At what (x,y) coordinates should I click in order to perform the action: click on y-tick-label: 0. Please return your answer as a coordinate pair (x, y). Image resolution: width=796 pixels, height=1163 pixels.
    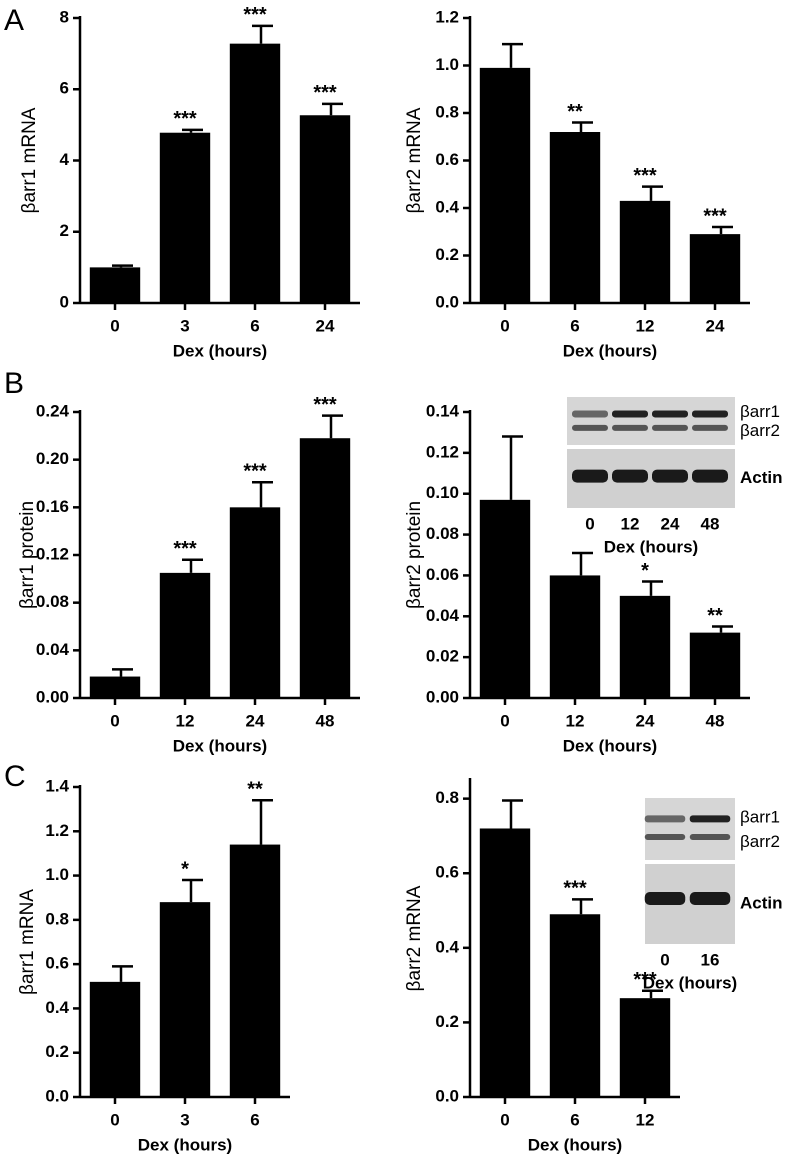
    Looking at the image, I should click on (64, 301).